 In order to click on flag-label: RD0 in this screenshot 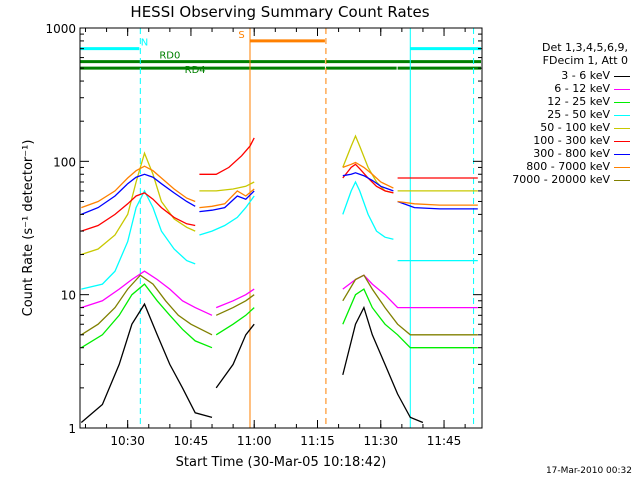, I will do `click(169, 56)`.